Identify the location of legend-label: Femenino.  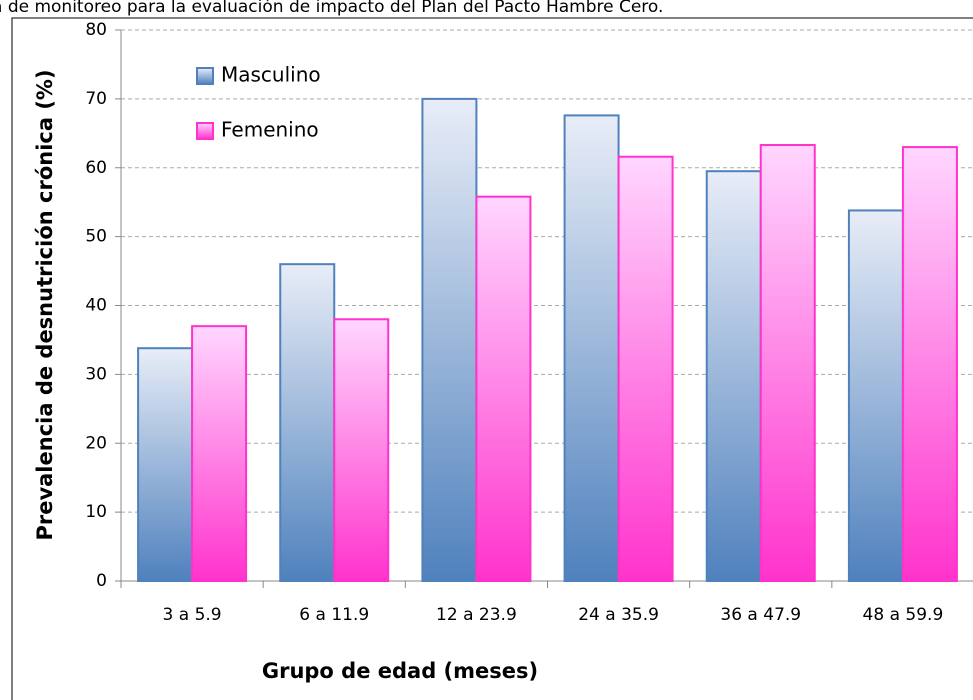
(270, 130).